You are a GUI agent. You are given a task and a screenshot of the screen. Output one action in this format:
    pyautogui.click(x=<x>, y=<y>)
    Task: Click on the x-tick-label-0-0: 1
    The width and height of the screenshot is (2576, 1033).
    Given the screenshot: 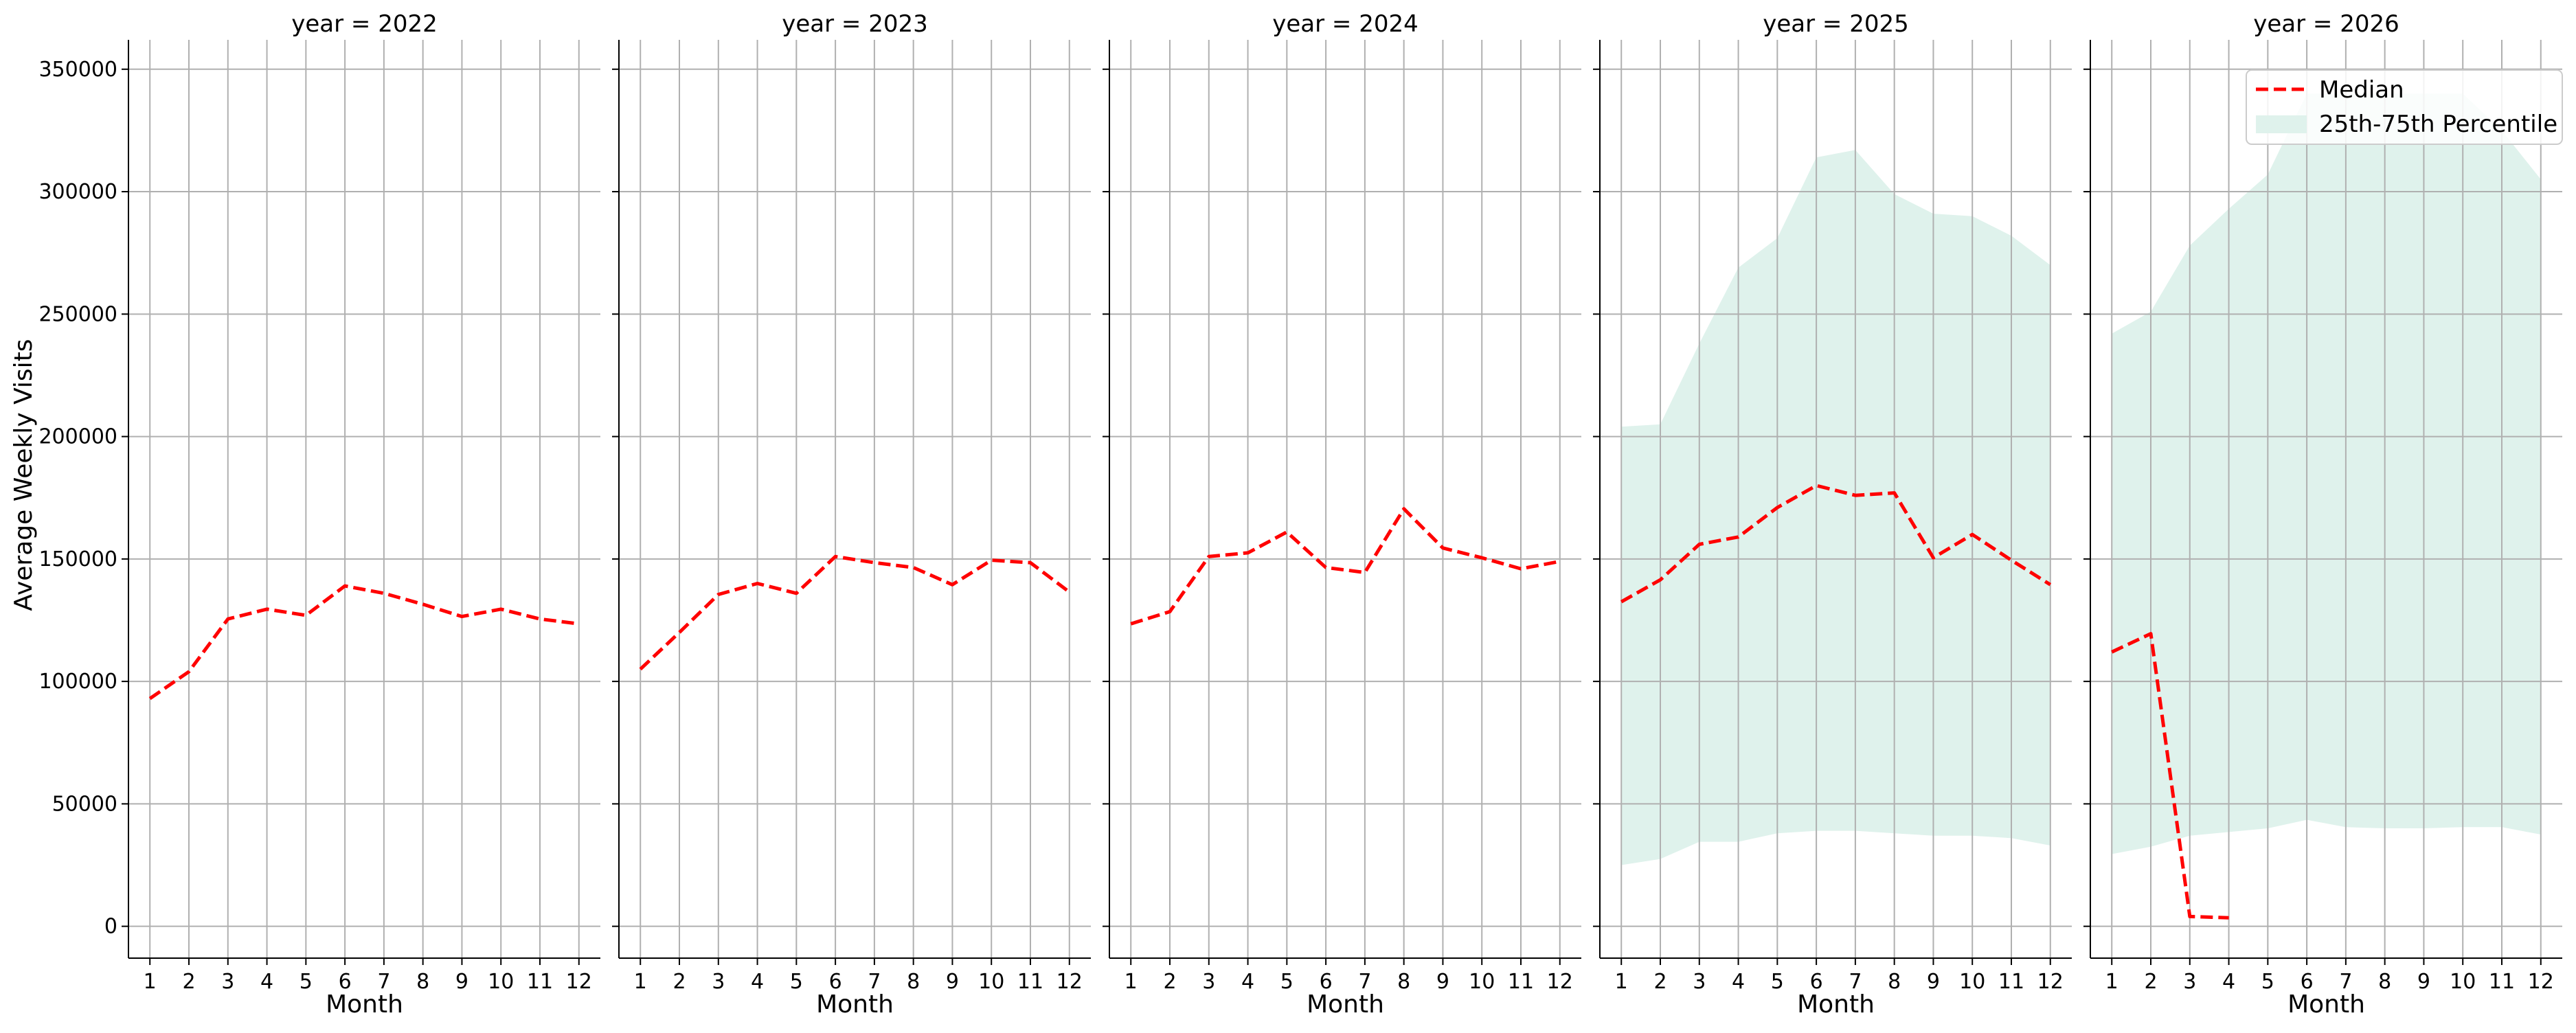 What is the action you would take?
    pyautogui.click(x=150, y=982)
    